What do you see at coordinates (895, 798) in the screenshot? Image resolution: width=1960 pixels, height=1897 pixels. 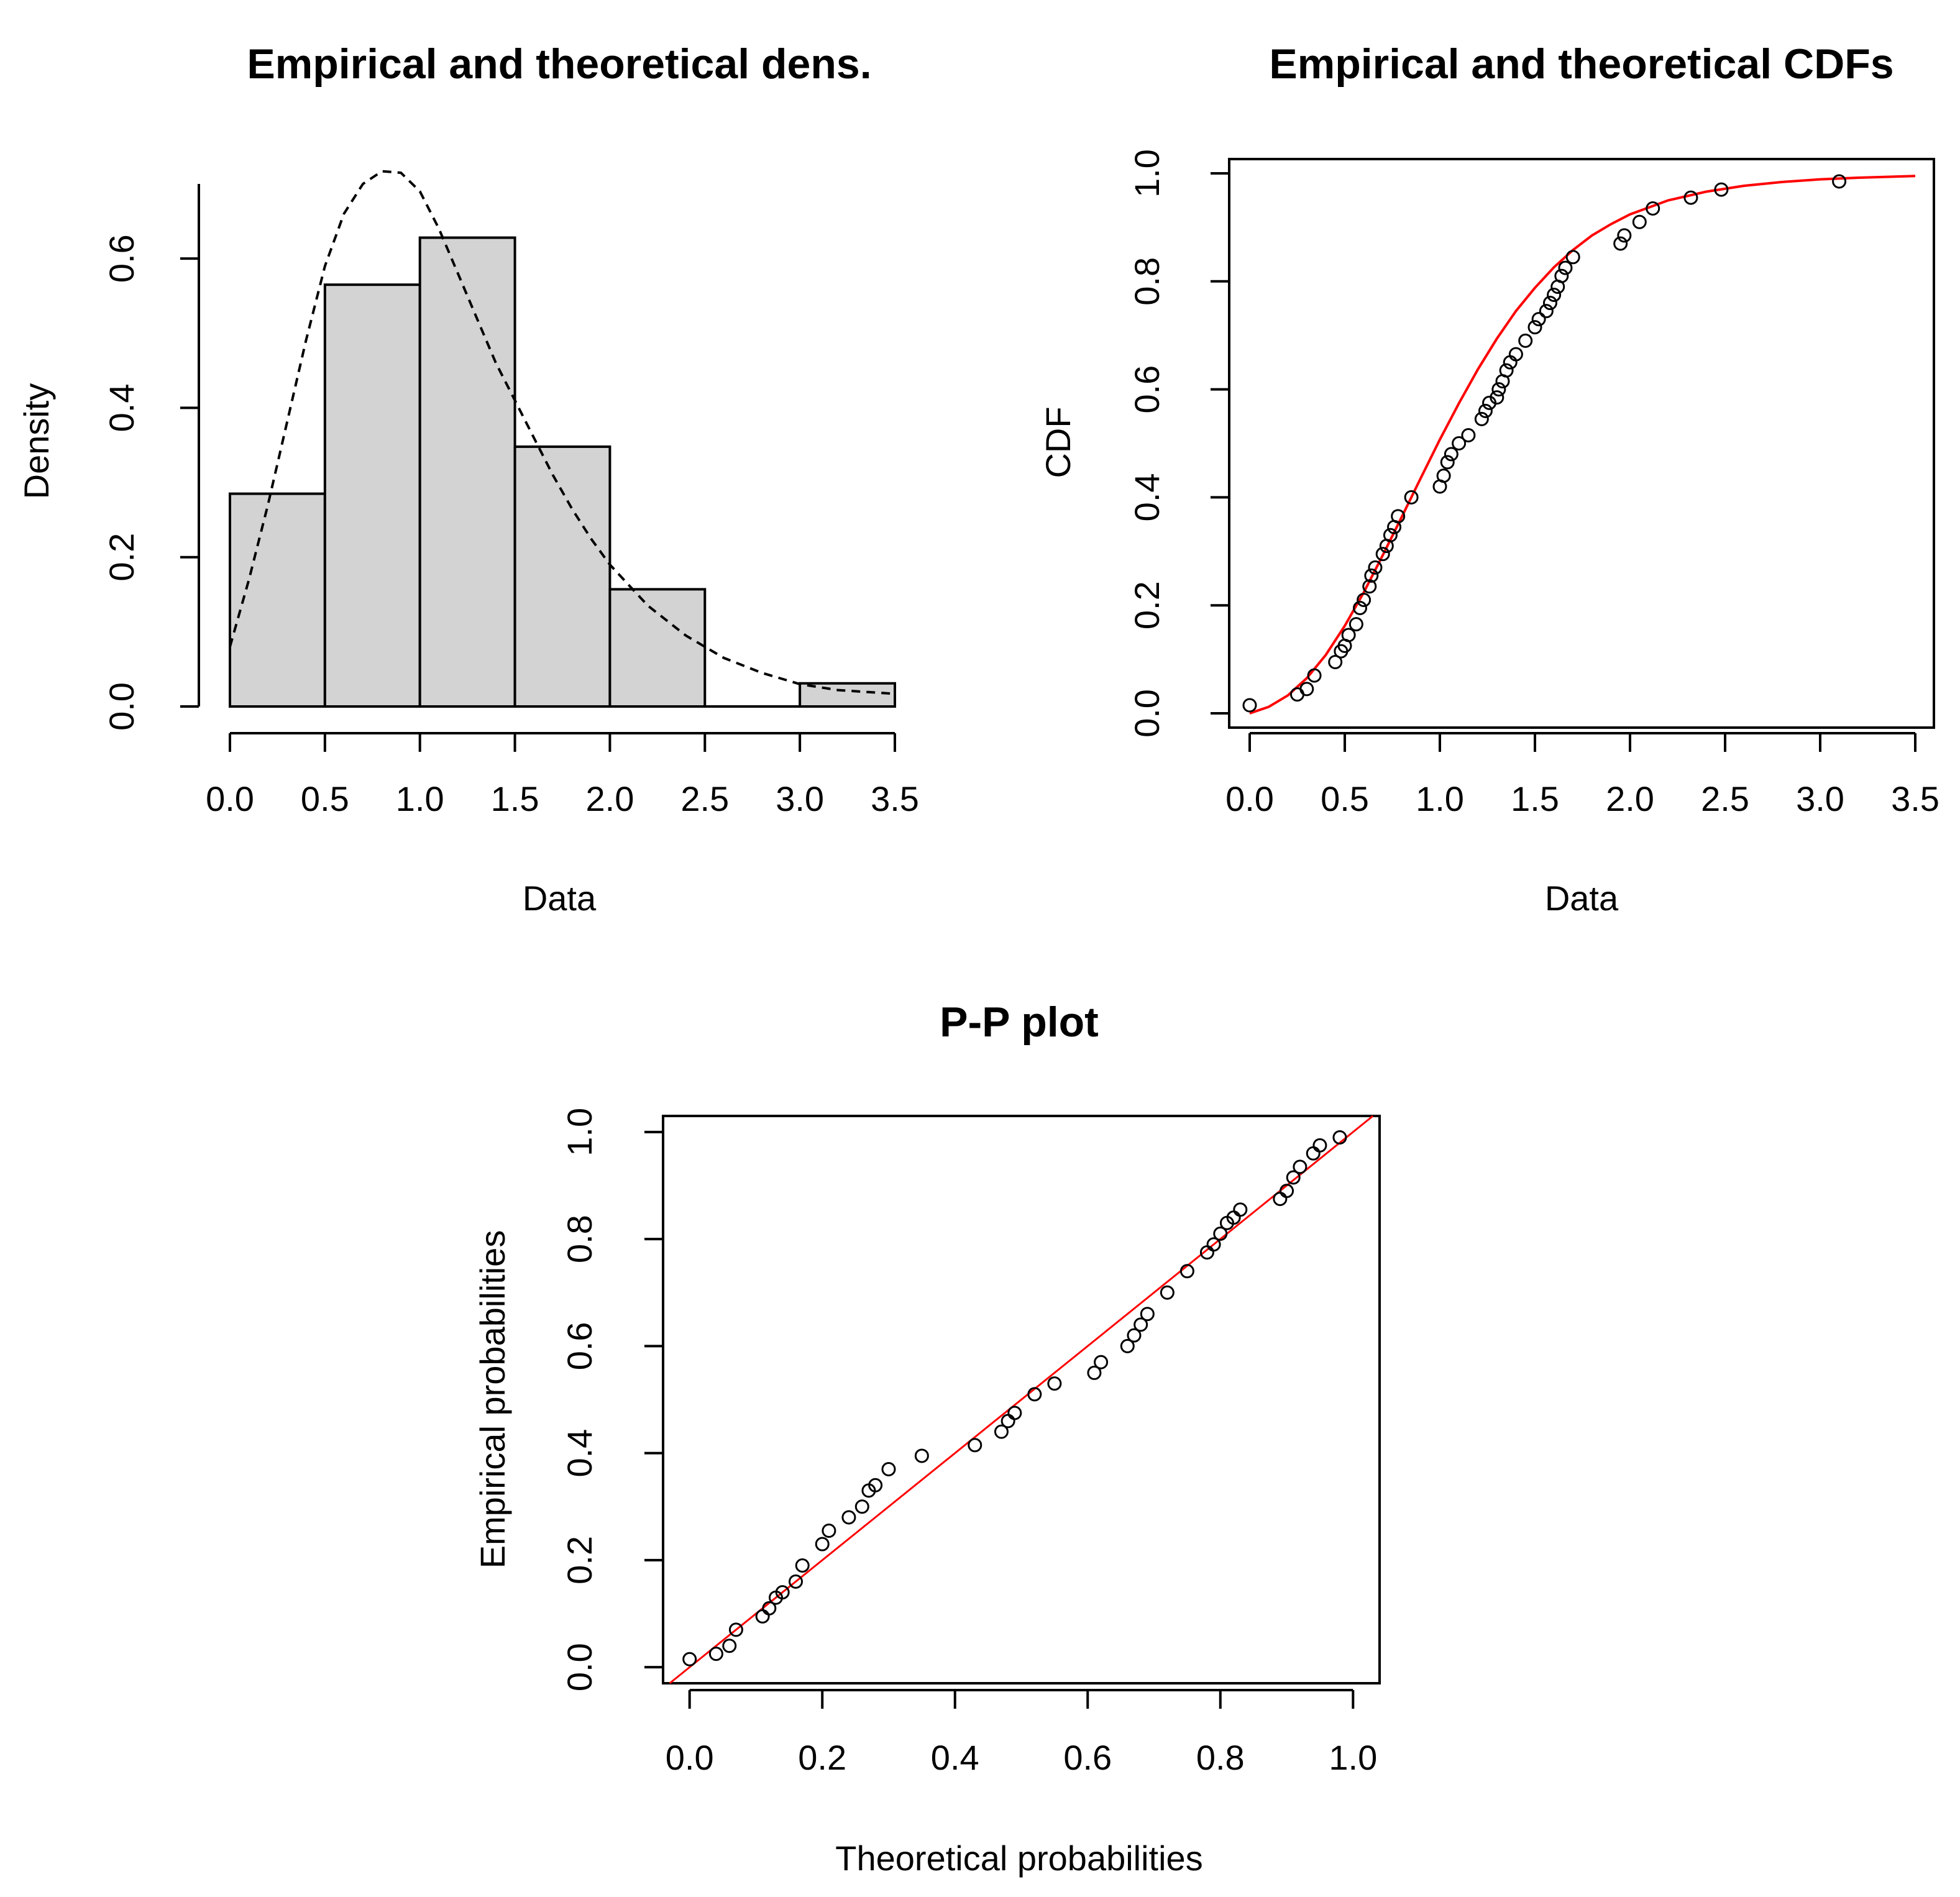 I see `density-x-tick-label: 3.5` at bounding box center [895, 798].